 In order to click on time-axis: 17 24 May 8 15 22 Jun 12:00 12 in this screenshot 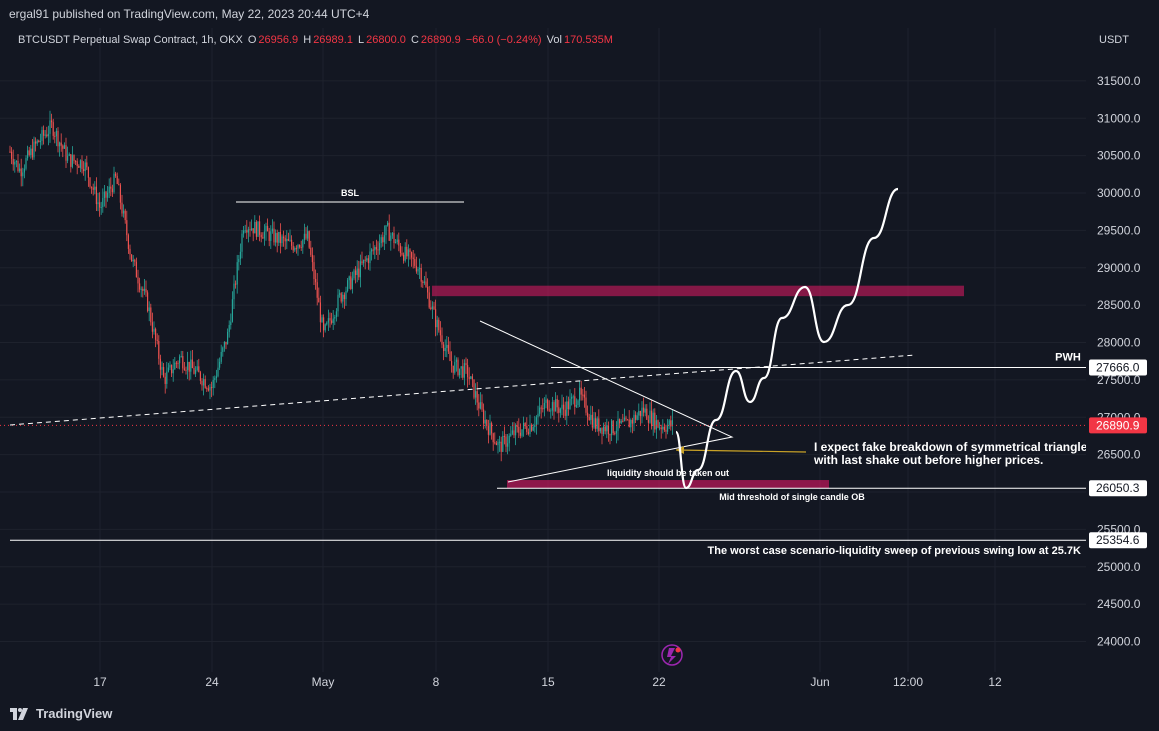, I will do `click(547, 682)`.